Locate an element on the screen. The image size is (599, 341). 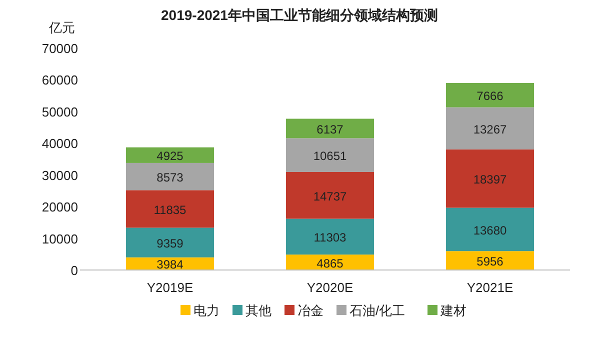
data-label: 6137 is located at coordinates (330, 129).